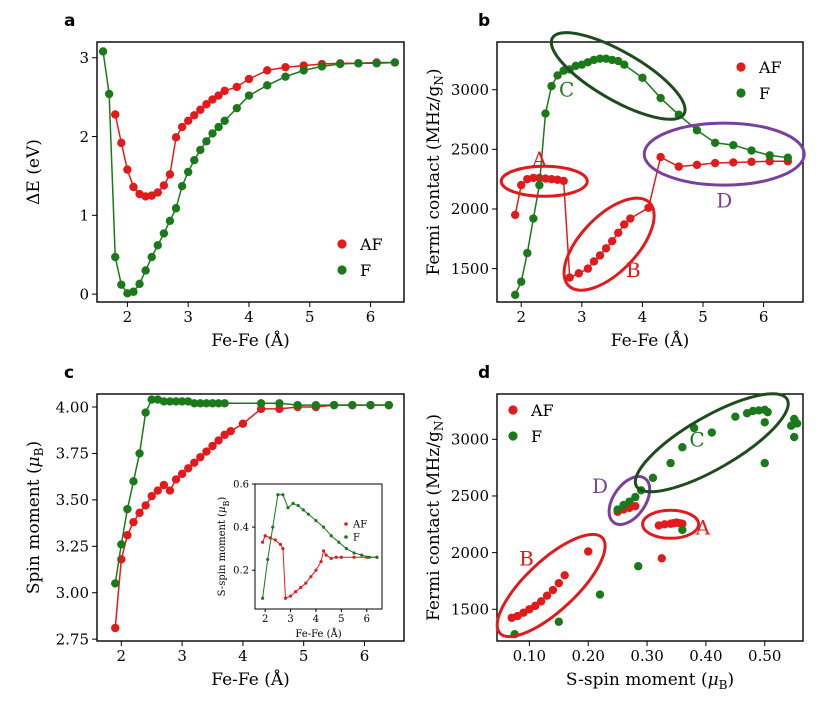  I want to click on series-line-F, so click(248, 173).